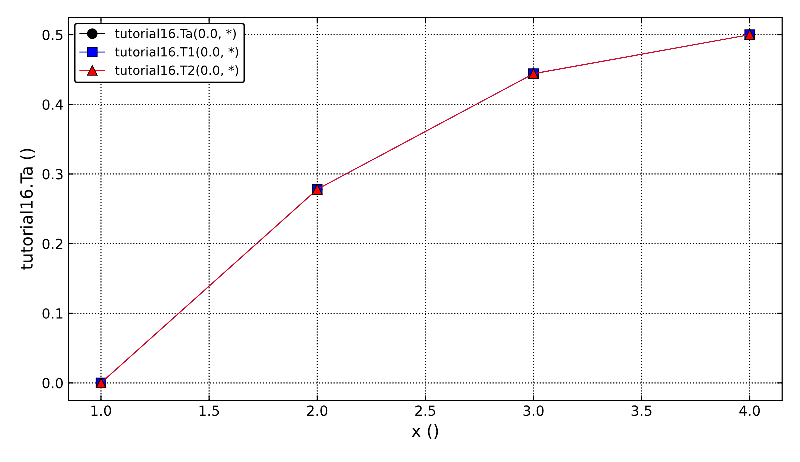 This screenshot has width=800, height=462. I want to click on y-tick-label: 0.3, so click(52, 174).